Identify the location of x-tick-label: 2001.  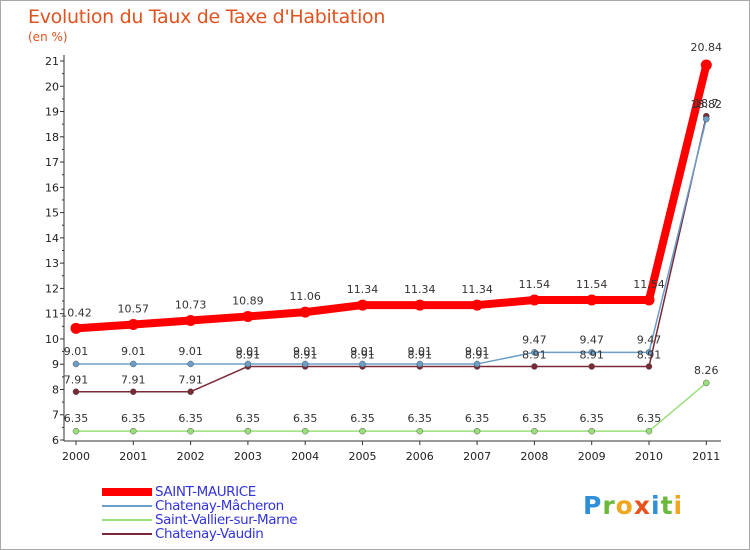
(133, 456).